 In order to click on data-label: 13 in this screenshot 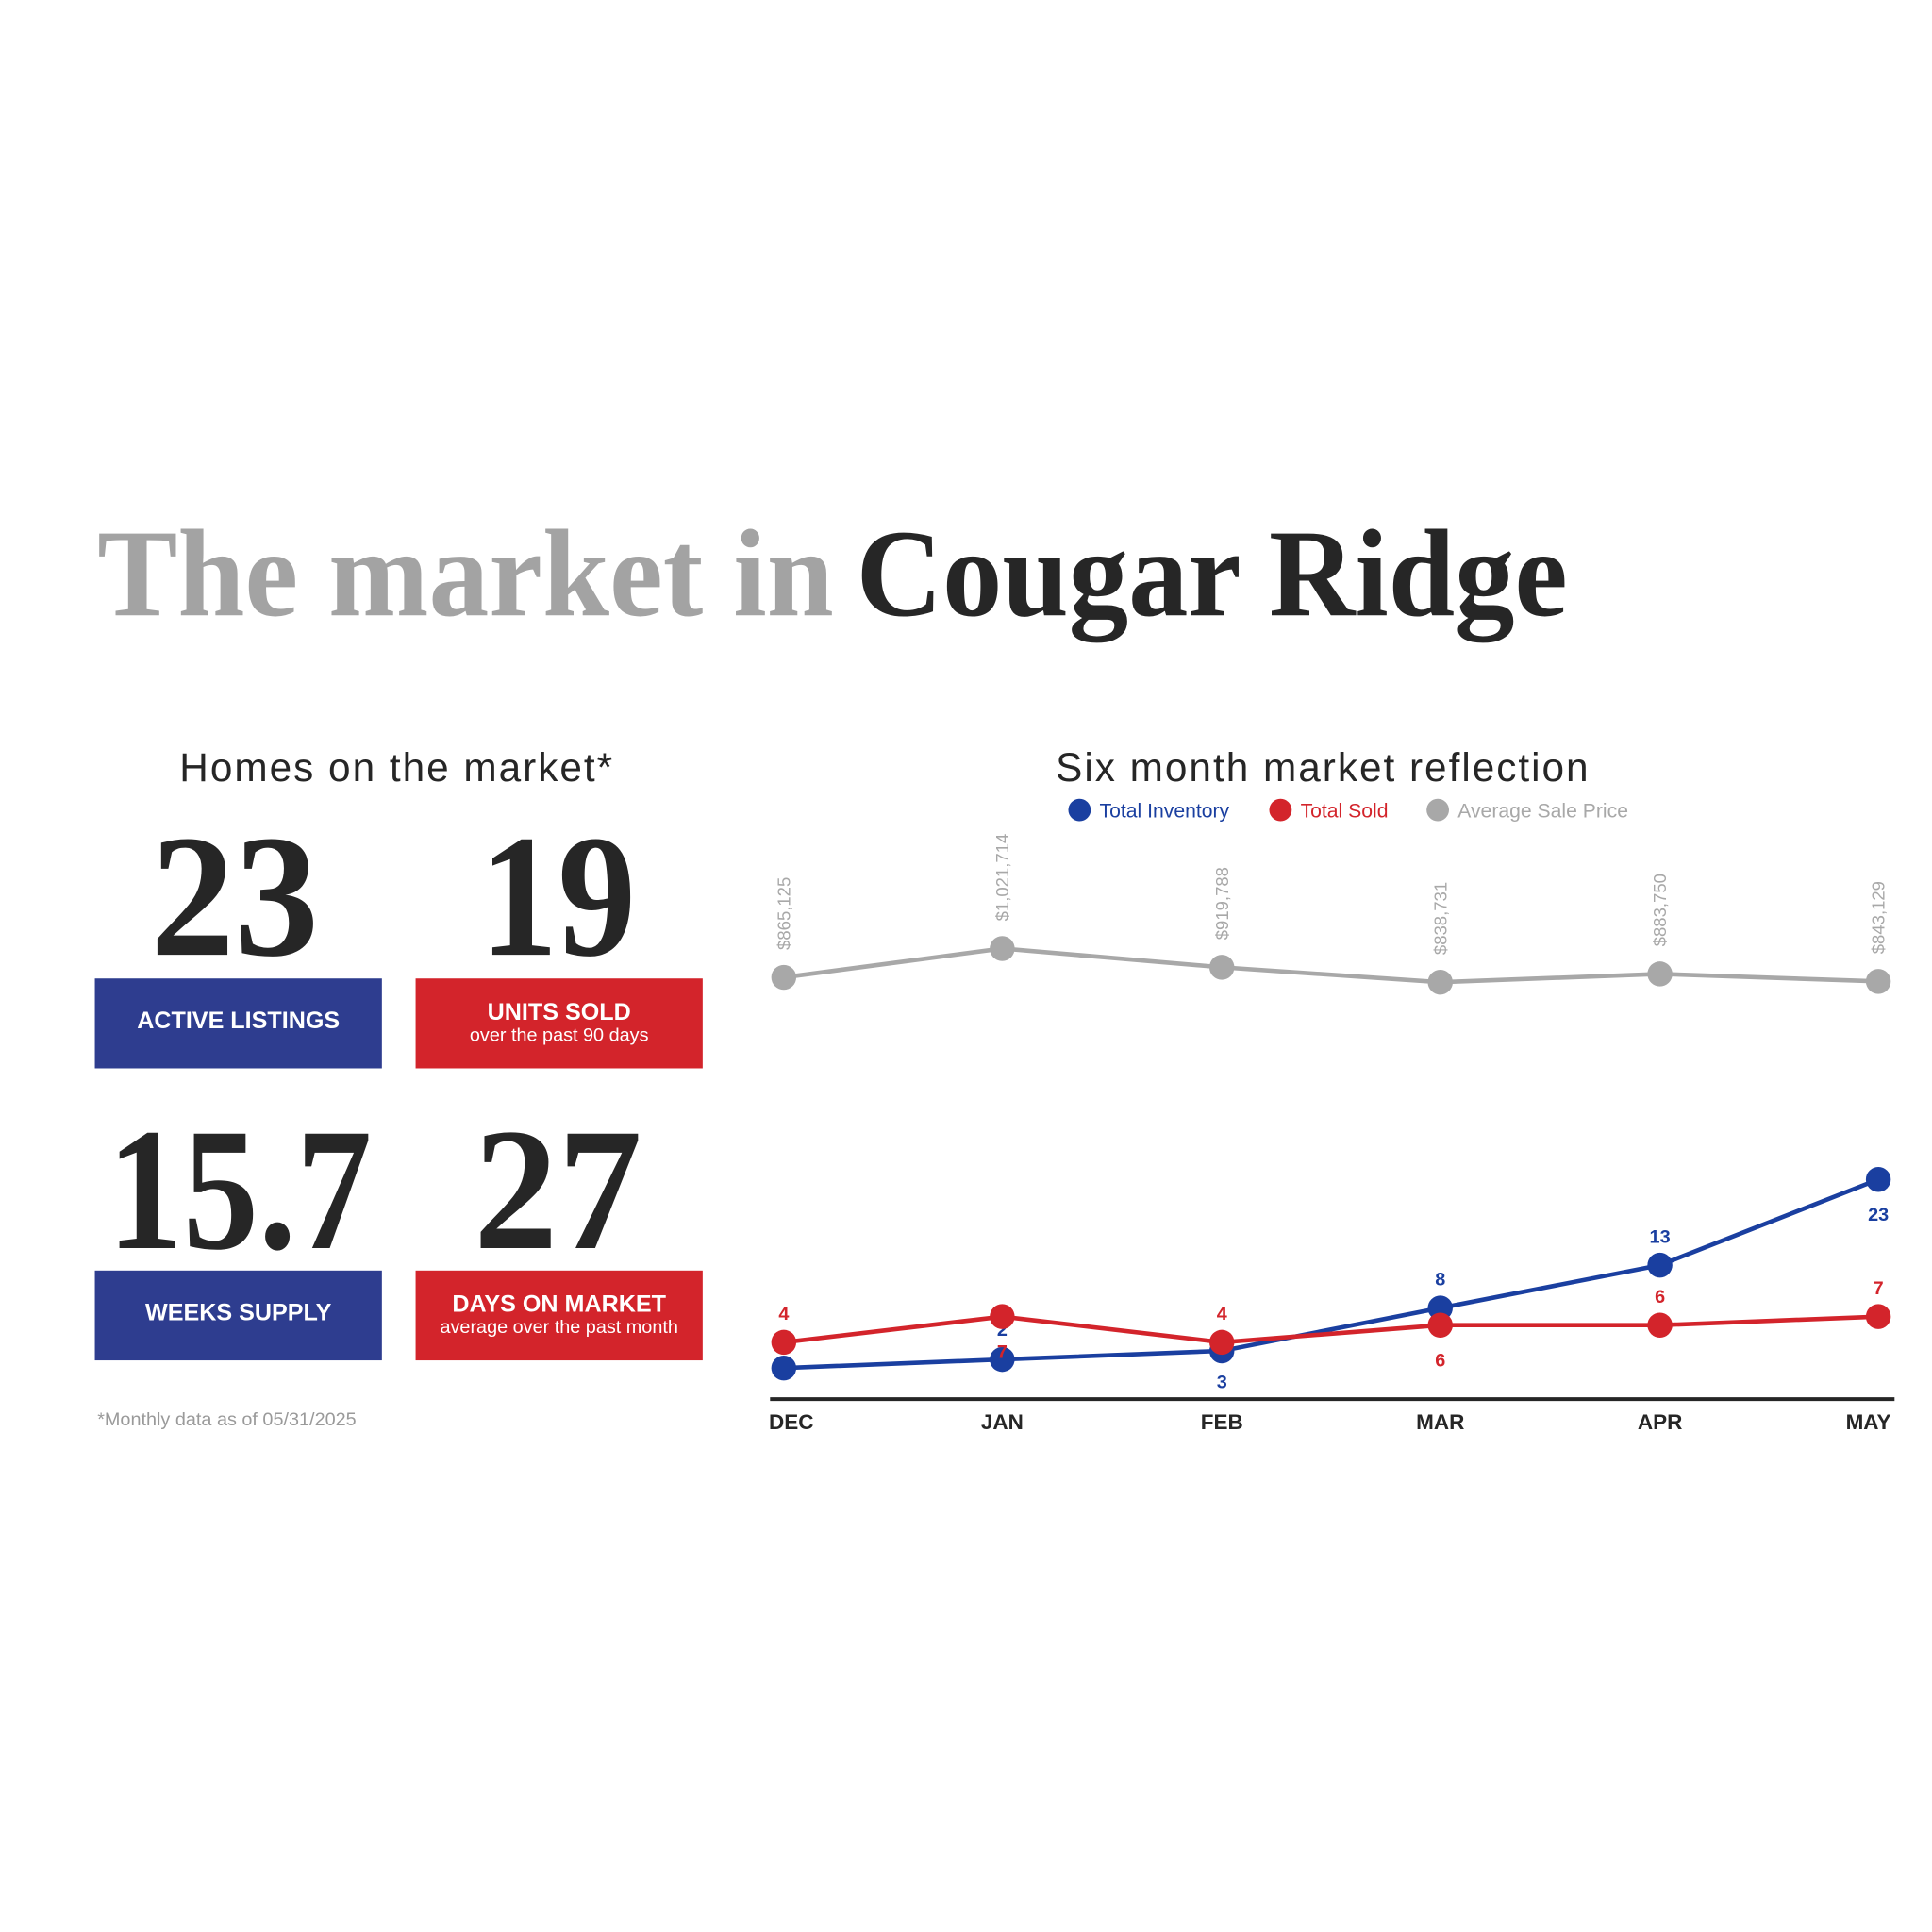, I will do `click(1660, 1236)`.